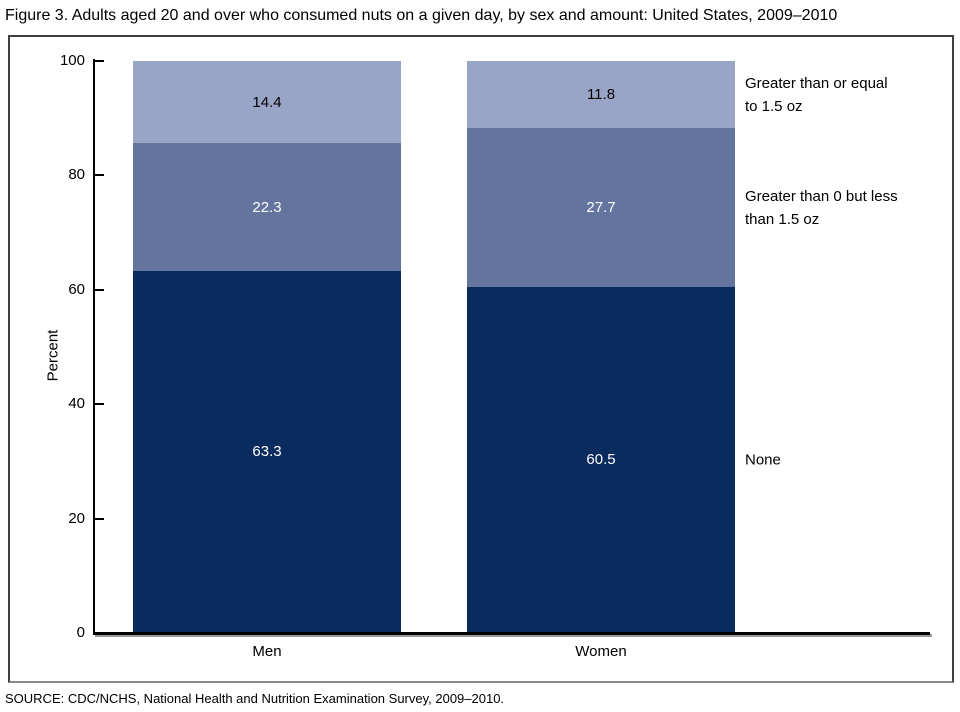  What do you see at coordinates (80, 632) in the screenshot?
I see `y-tick-label: 0` at bounding box center [80, 632].